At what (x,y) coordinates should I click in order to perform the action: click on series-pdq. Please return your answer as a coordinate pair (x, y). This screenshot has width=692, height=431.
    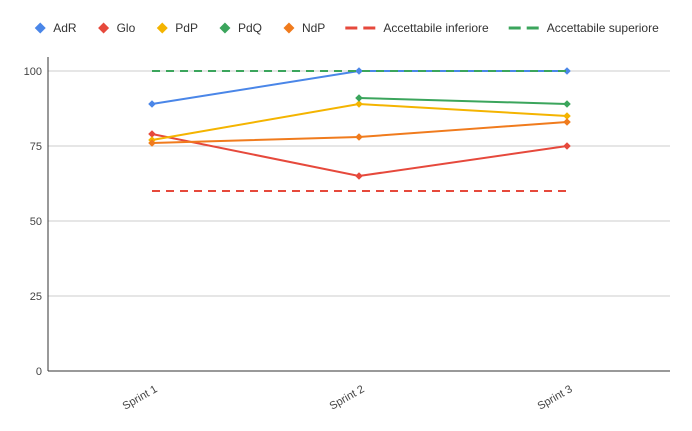
    Looking at the image, I should click on (463, 101).